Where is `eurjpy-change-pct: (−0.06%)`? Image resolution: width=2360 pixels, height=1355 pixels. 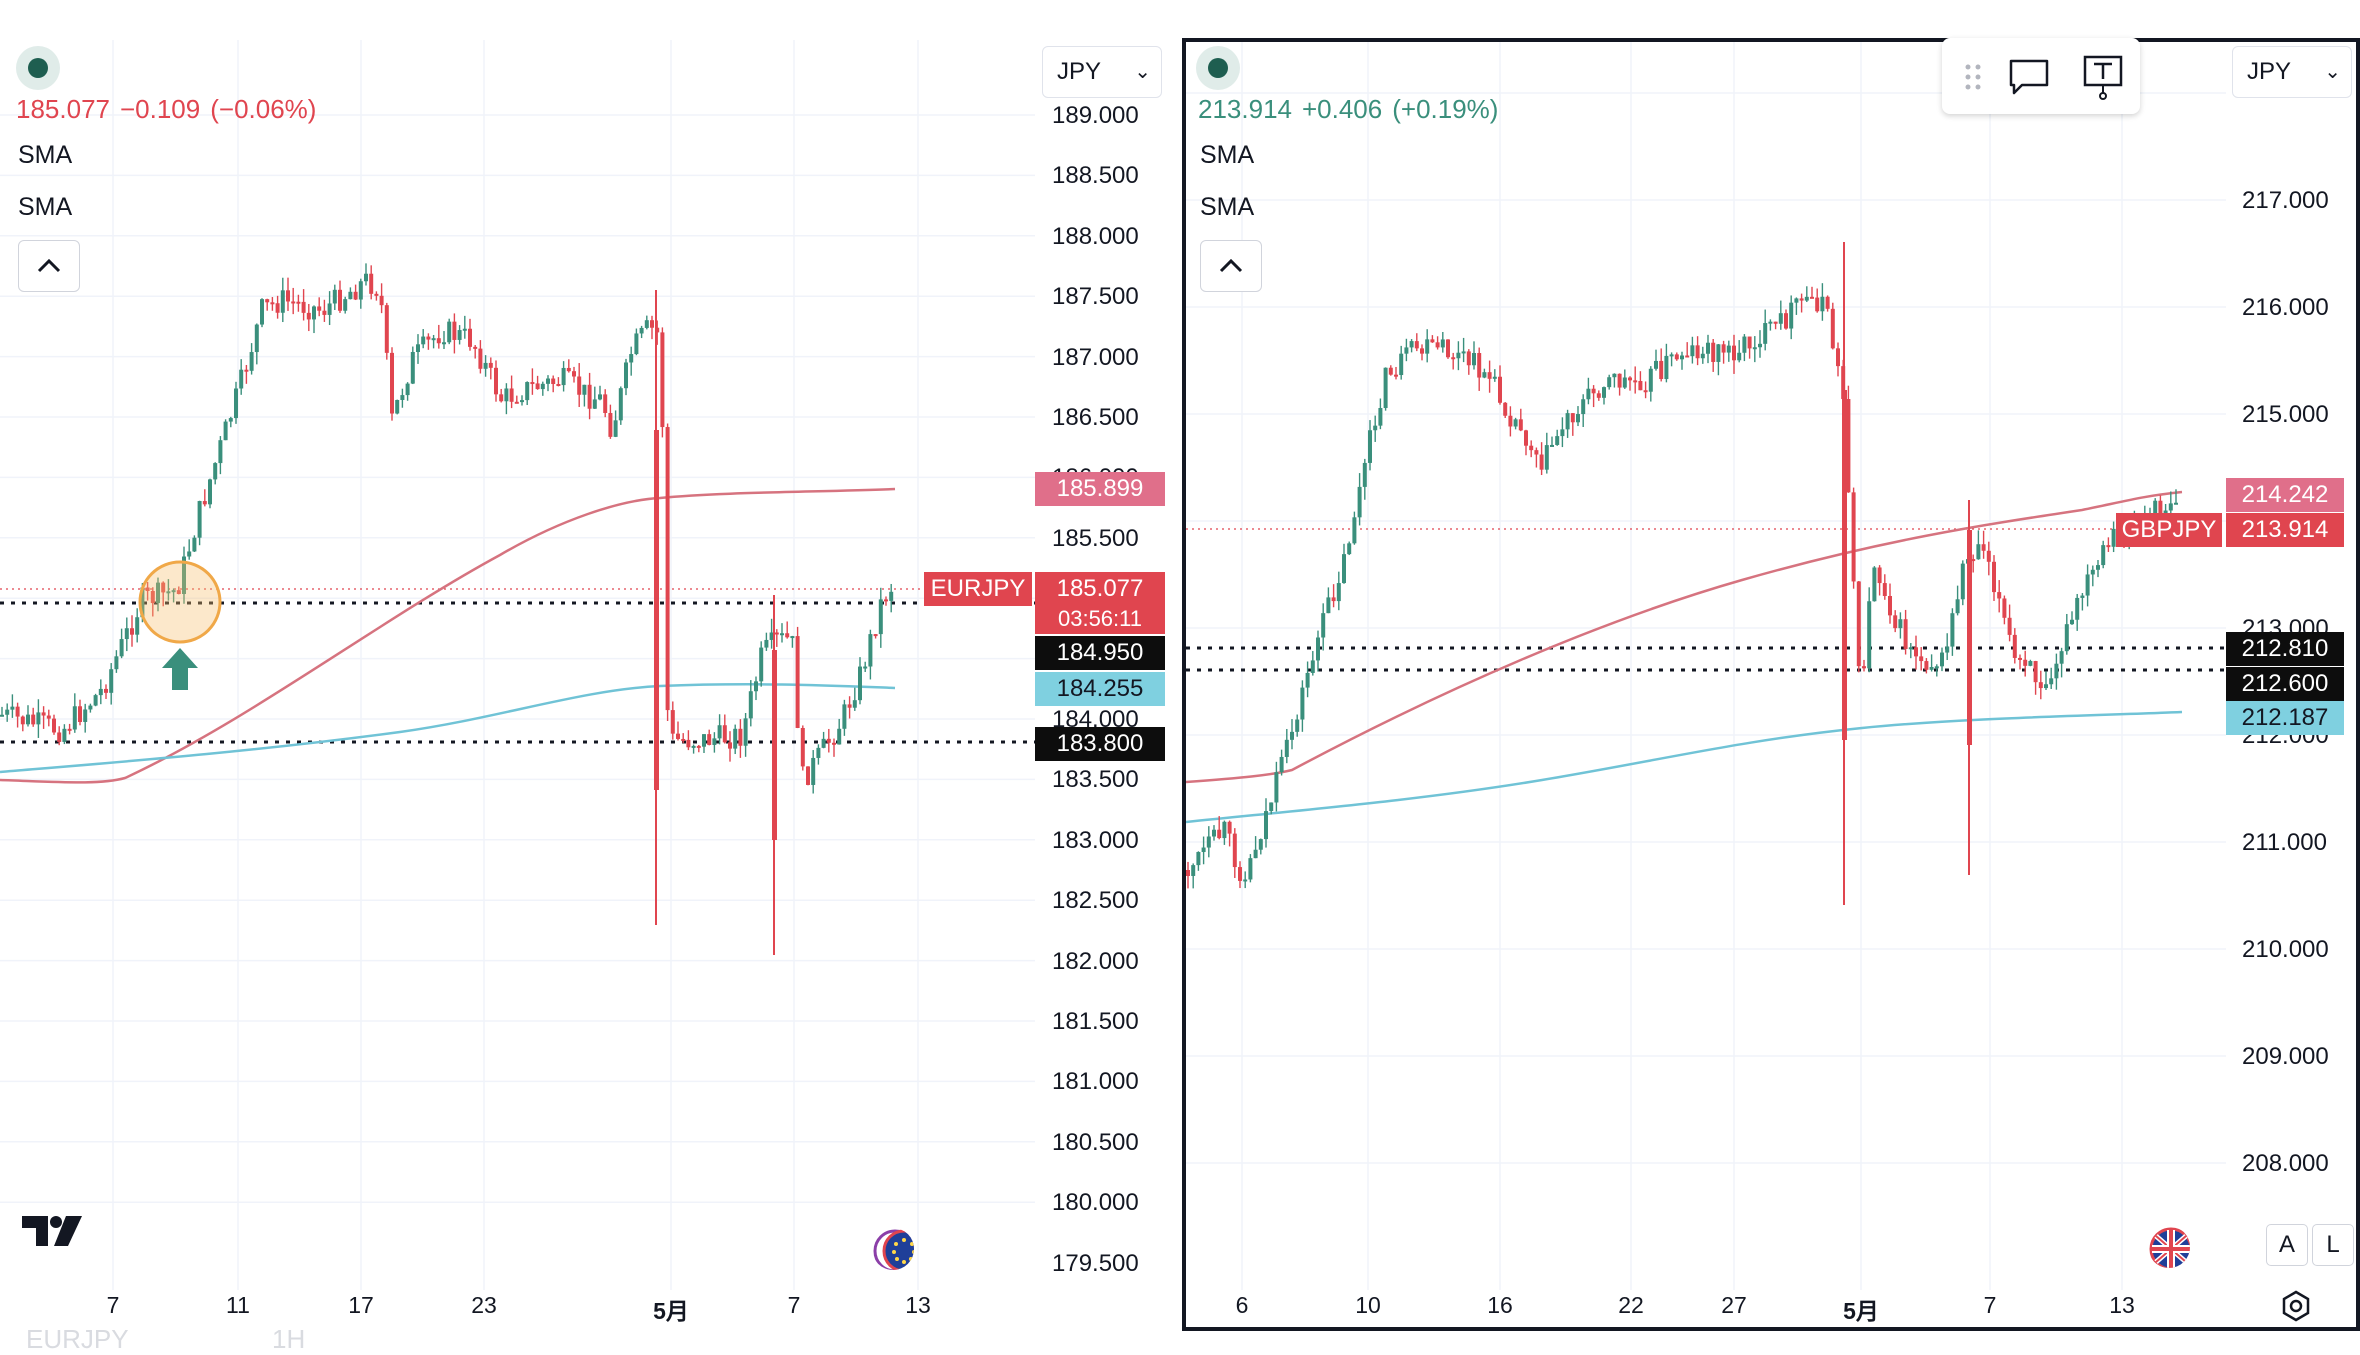
eurjpy-change-pct: (−0.06%) is located at coordinates (263, 109).